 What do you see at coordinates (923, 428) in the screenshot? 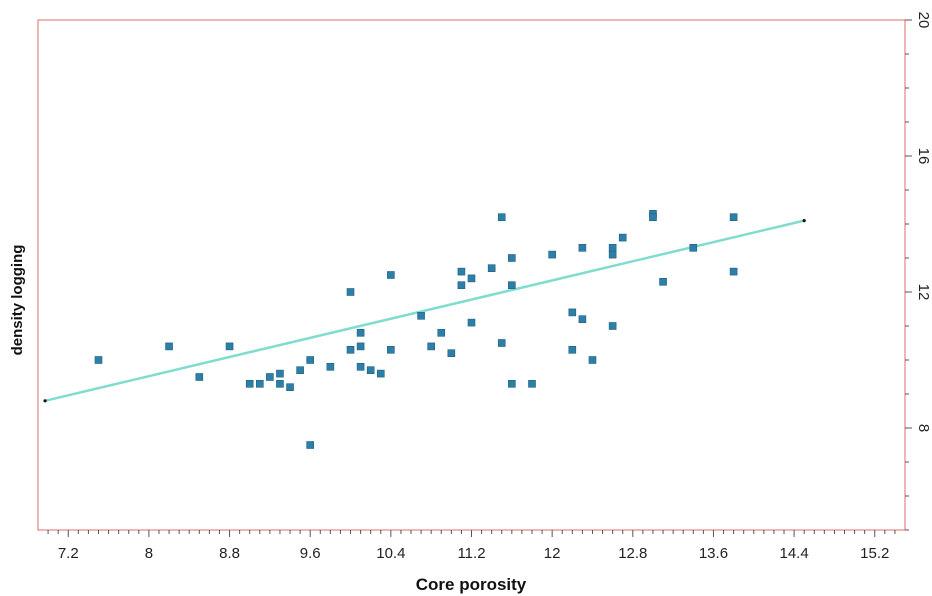
I see `y-tick-label: 8` at bounding box center [923, 428].